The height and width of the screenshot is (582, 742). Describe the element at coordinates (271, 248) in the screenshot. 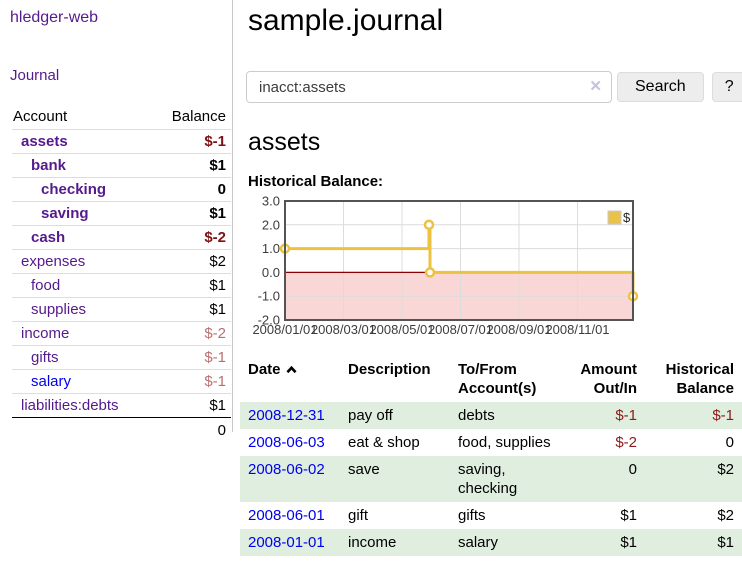

I see `svg-text: 1.0` at that location.